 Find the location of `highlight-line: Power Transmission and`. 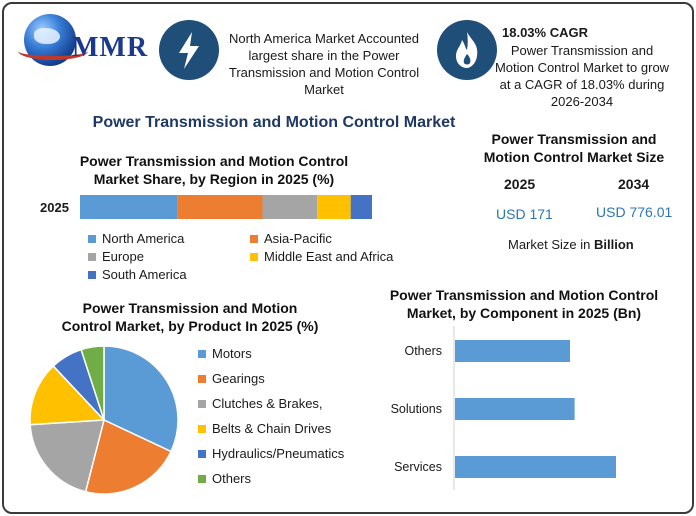

highlight-line: Power Transmission and is located at coordinates (582, 50).